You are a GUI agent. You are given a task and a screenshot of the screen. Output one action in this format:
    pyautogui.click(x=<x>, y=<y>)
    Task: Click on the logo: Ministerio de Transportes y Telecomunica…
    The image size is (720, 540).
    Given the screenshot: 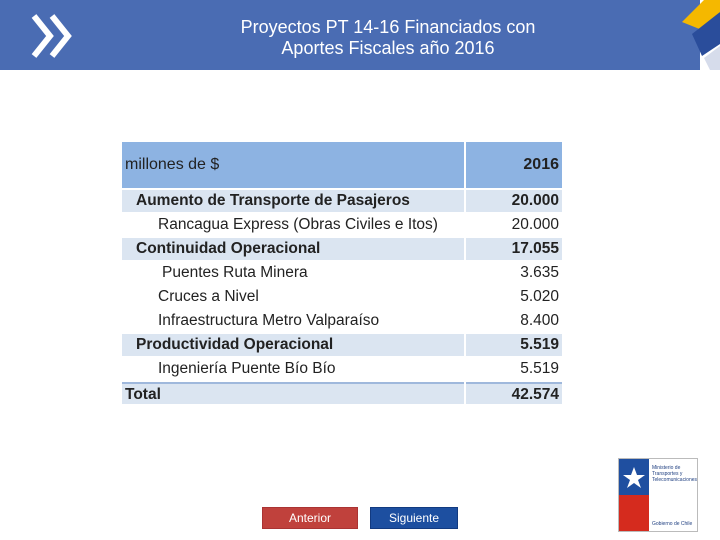 What is the action you would take?
    pyautogui.click(x=658, y=495)
    